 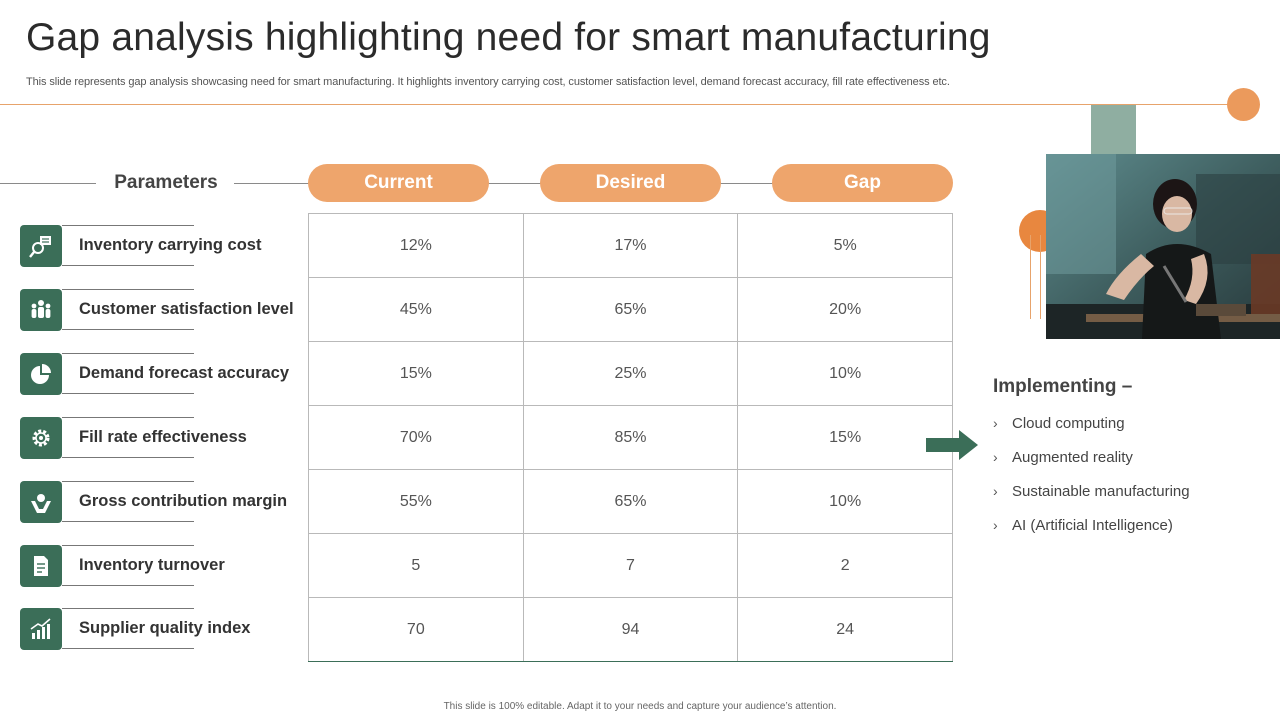 What do you see at coordinates (41, 246) in the screenshot?
I see `inventory-cost-icon` at bounding box center [41, 246].